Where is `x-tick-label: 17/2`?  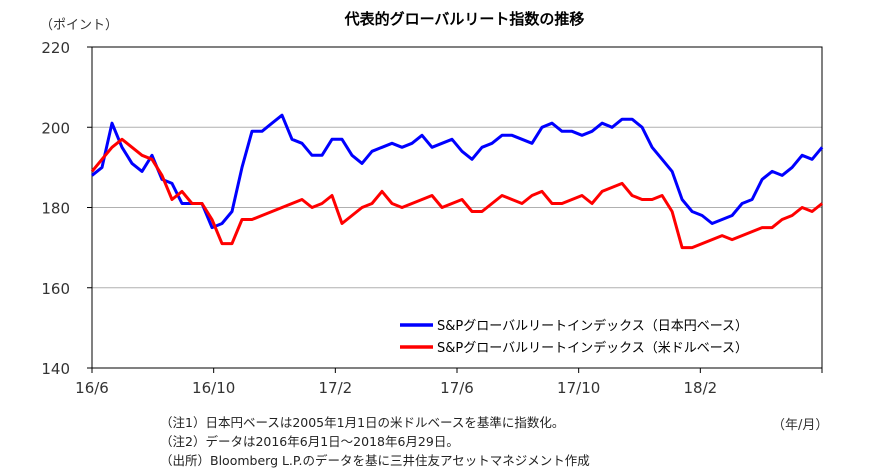 x-tick-label: 17/2 is located at coordinates (335, 388).